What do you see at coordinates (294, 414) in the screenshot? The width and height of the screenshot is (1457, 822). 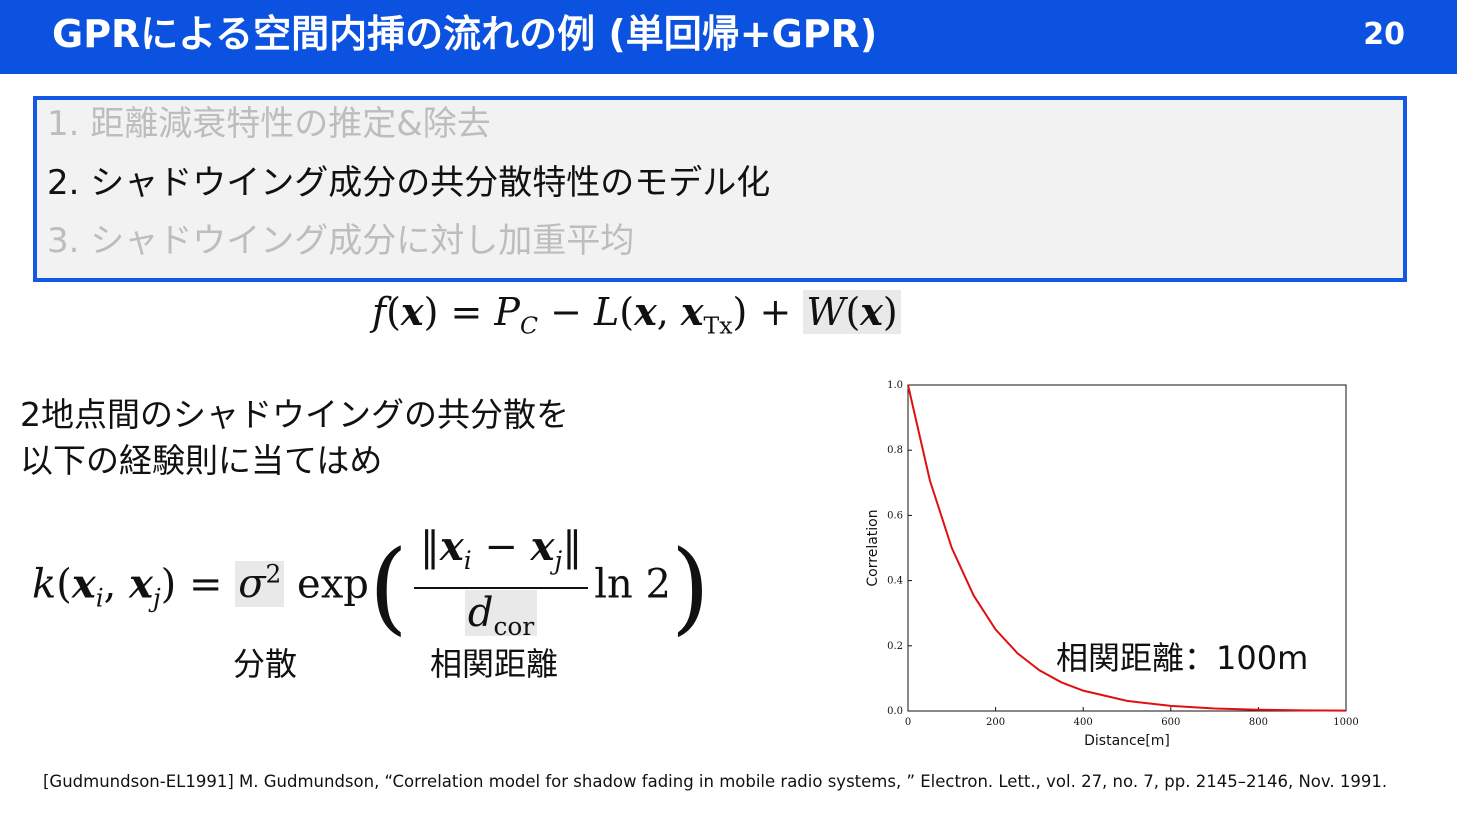 I see `description-line-1: 2地点間のシャドウイングの共分散を` at bounding box center [294, 414].